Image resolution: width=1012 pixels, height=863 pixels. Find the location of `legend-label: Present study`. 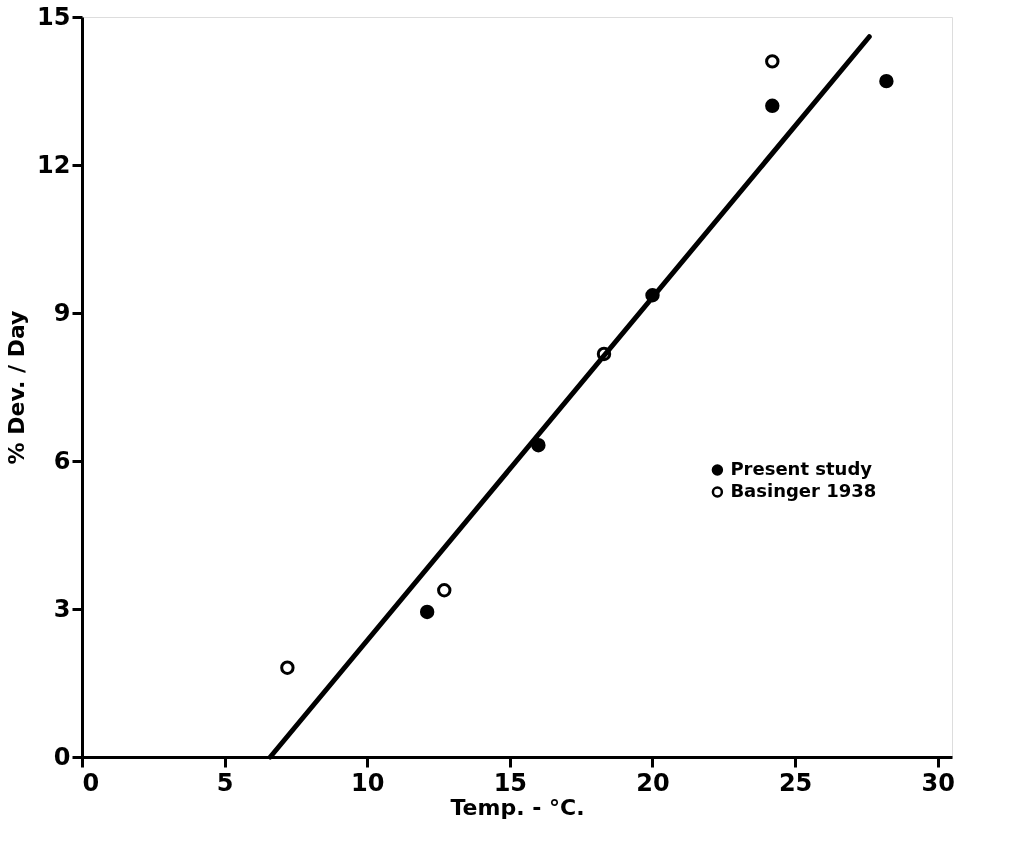

legend-label: Present study is located at coordinates (801, 468).